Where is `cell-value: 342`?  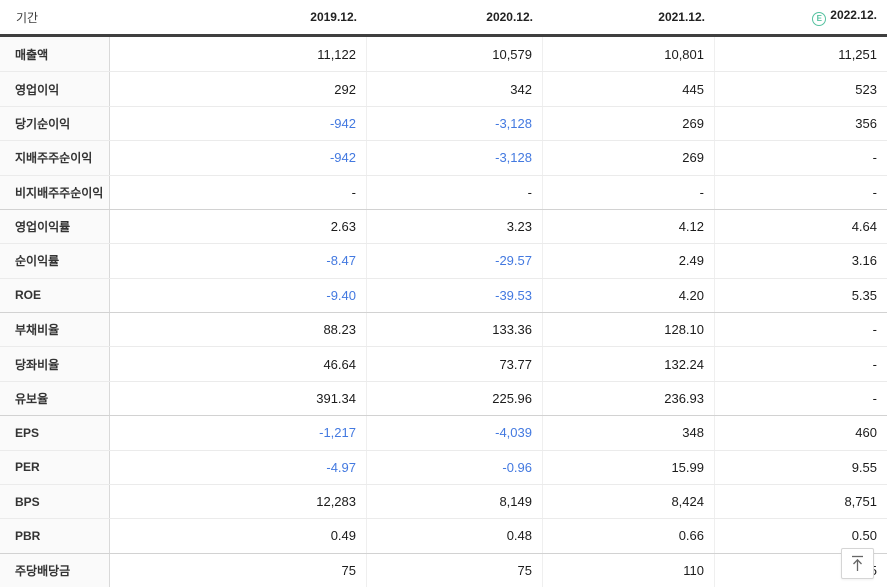 cell-value: 342 is located at coordinates (455, 89).